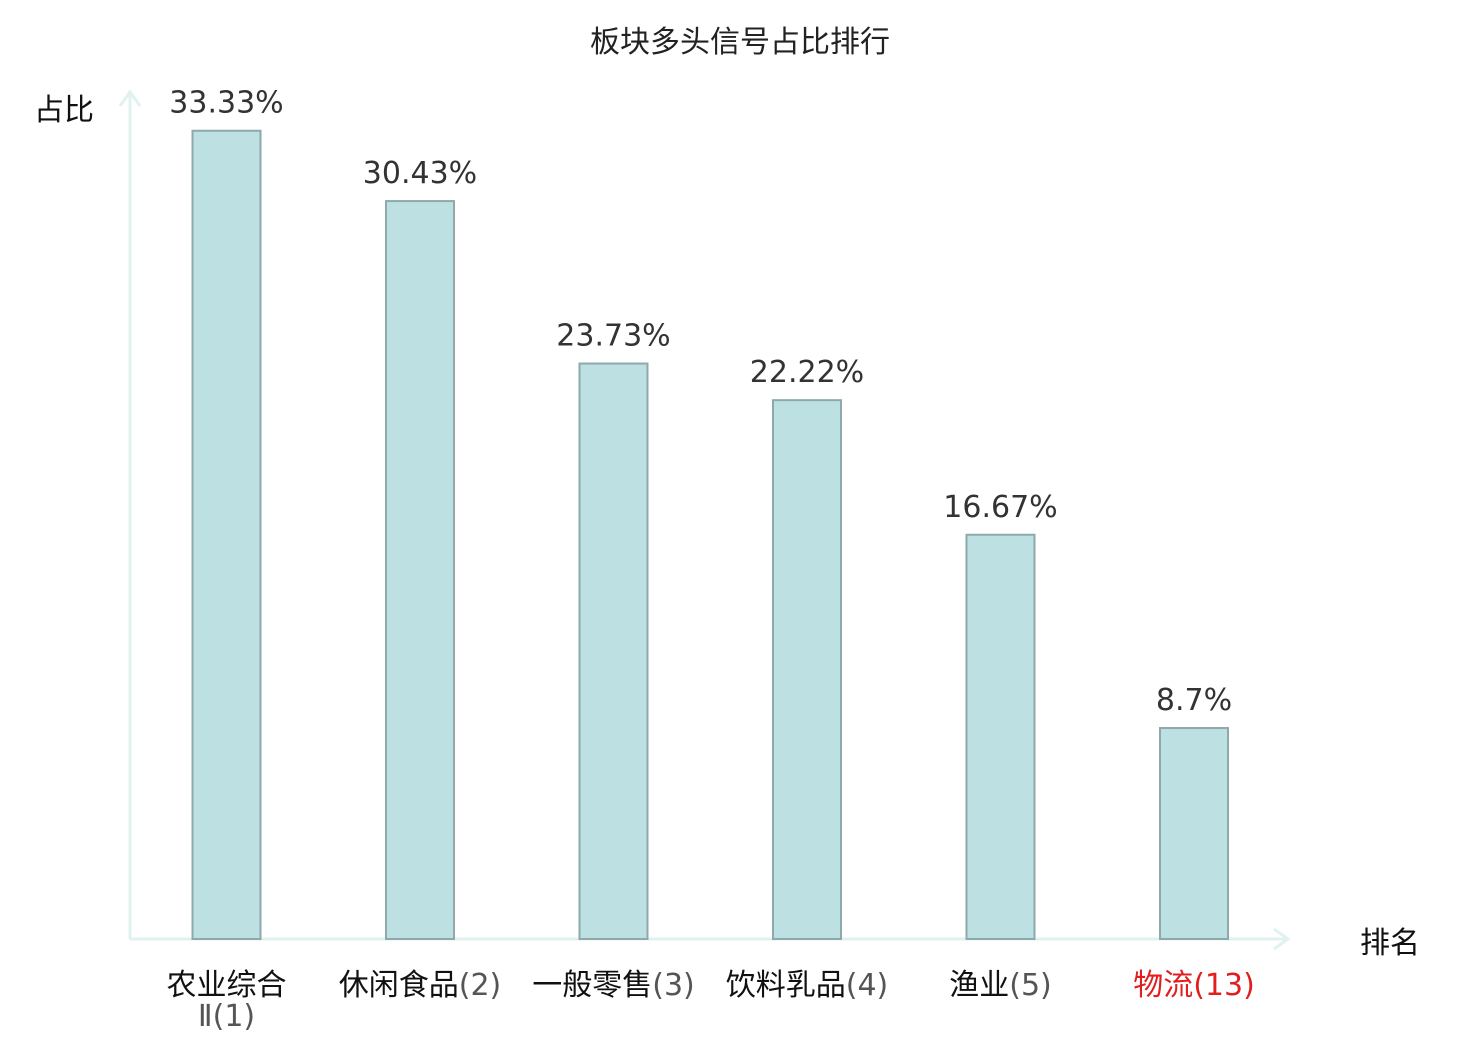 The width and height of the screenshot is (1480, 1040). I want to click on x-axis-arrow, so click(1282, 939).